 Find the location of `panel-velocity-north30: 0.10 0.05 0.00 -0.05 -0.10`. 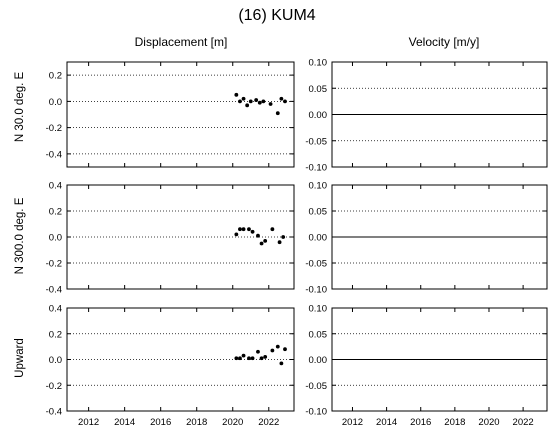

panel-velocity-north30: 0.10 0.05 0.00 -0.05 -0.10 is located at coordinates (426, 116).